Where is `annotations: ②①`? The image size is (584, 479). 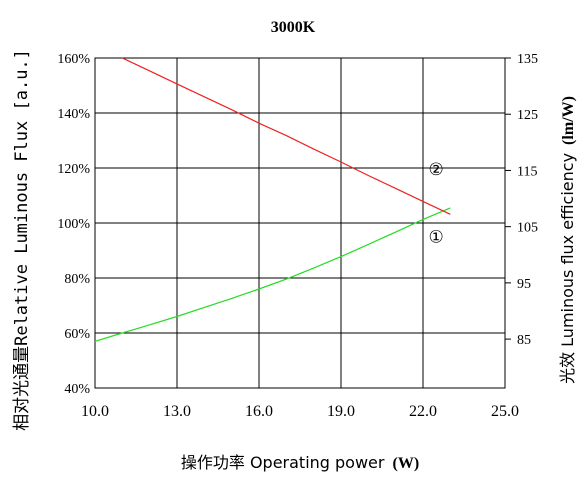
annotations: ②① is located at coordinates (435, 203).